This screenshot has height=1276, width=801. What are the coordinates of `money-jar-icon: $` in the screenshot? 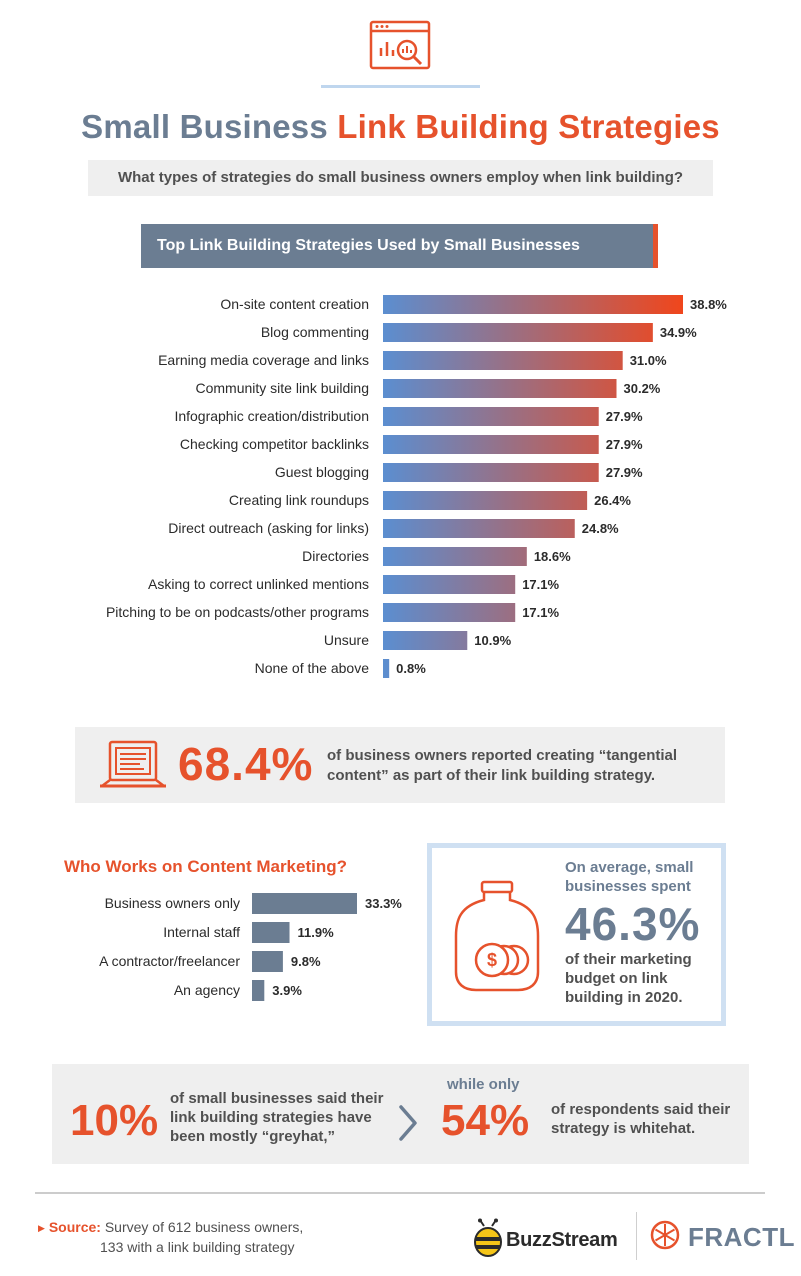 It's located at (497, 936).